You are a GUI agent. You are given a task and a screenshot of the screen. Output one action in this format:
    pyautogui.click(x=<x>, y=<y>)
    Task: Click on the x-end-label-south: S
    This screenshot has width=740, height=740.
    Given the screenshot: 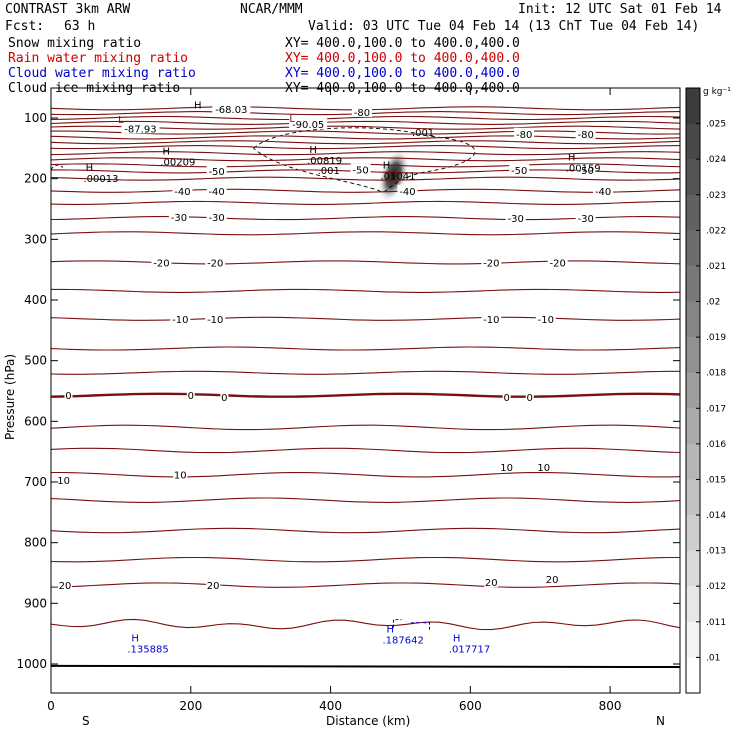 What is the action you would take?
    pyautogui.click(x=86, y=721)
    